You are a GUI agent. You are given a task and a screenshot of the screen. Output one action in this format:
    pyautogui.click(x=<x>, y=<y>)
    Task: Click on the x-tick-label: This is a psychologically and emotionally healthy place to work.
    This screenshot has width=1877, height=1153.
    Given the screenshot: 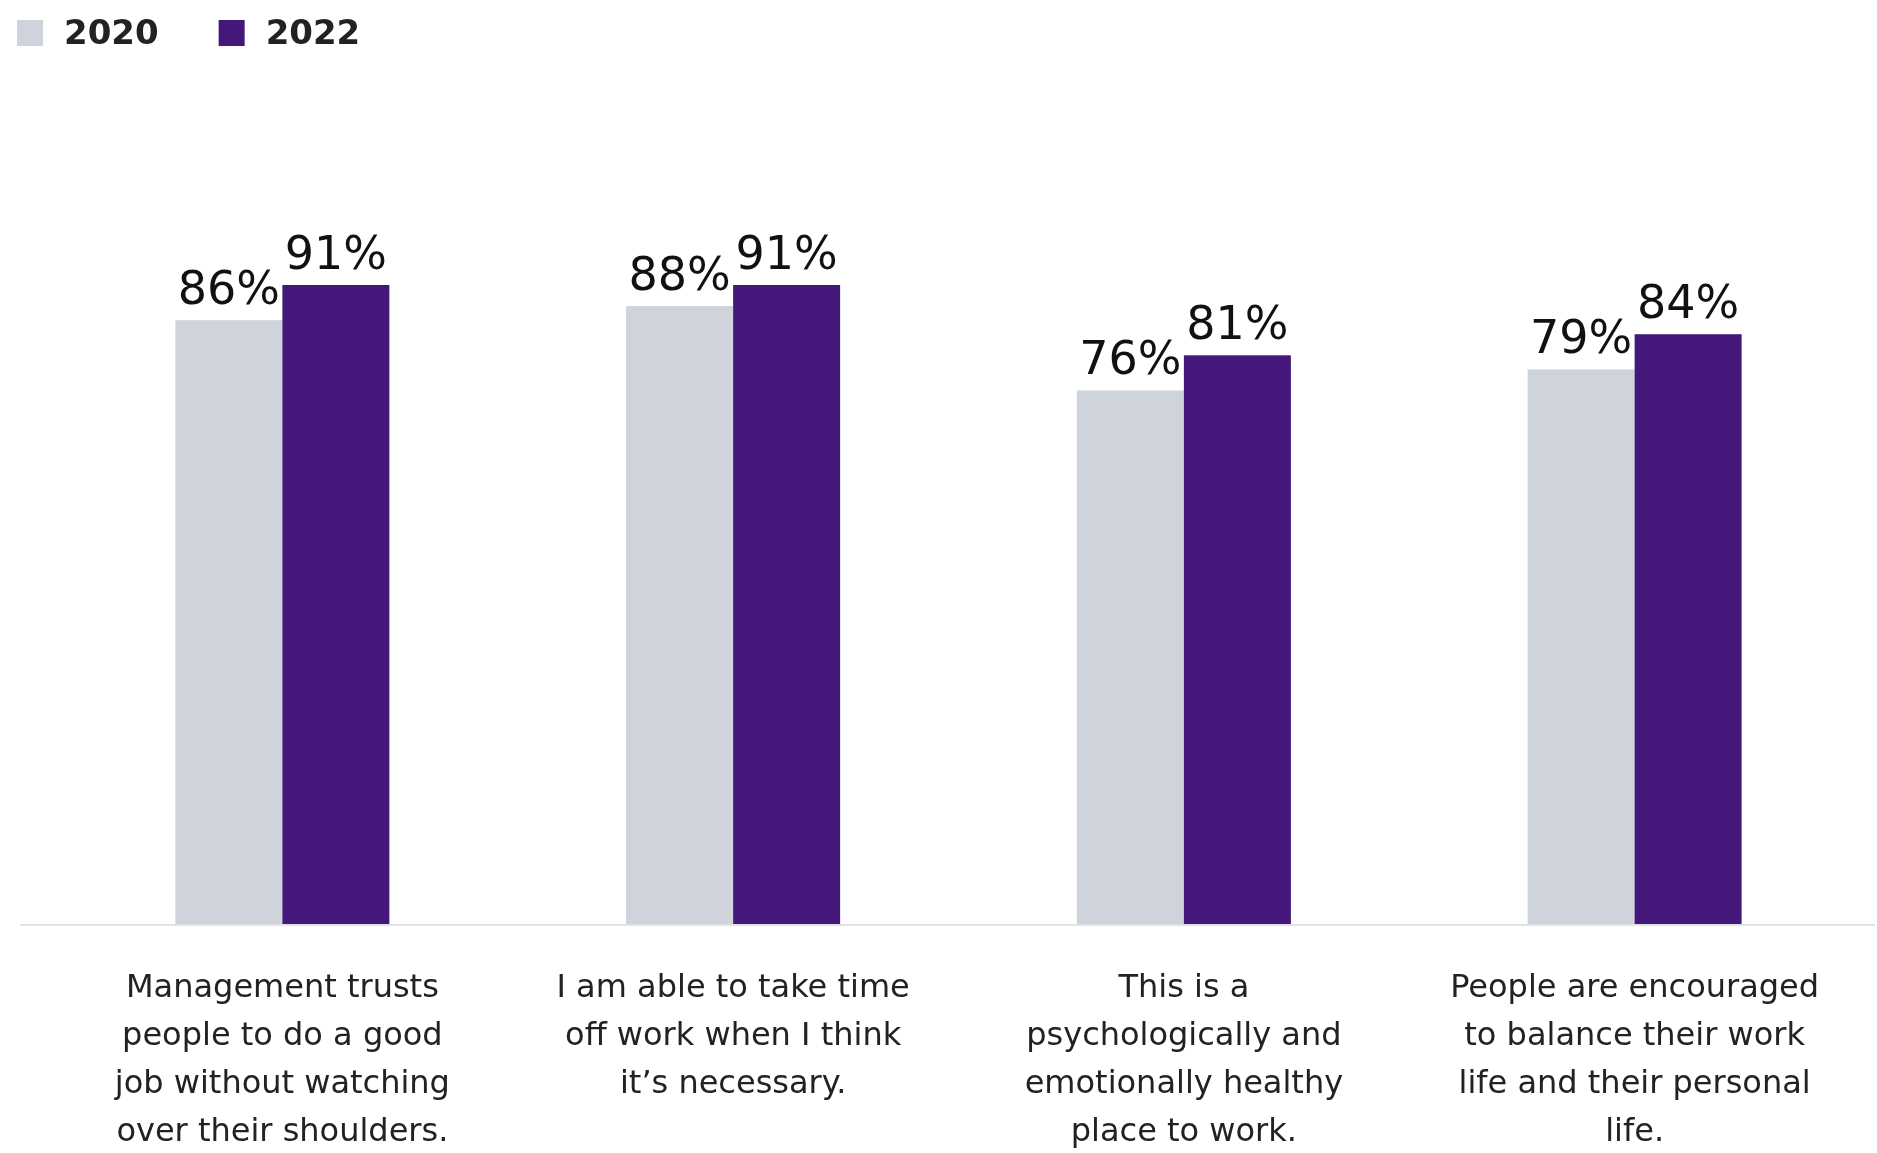 What is the action you would take?
    pyautogui.click(x=1184, y=1058)
    